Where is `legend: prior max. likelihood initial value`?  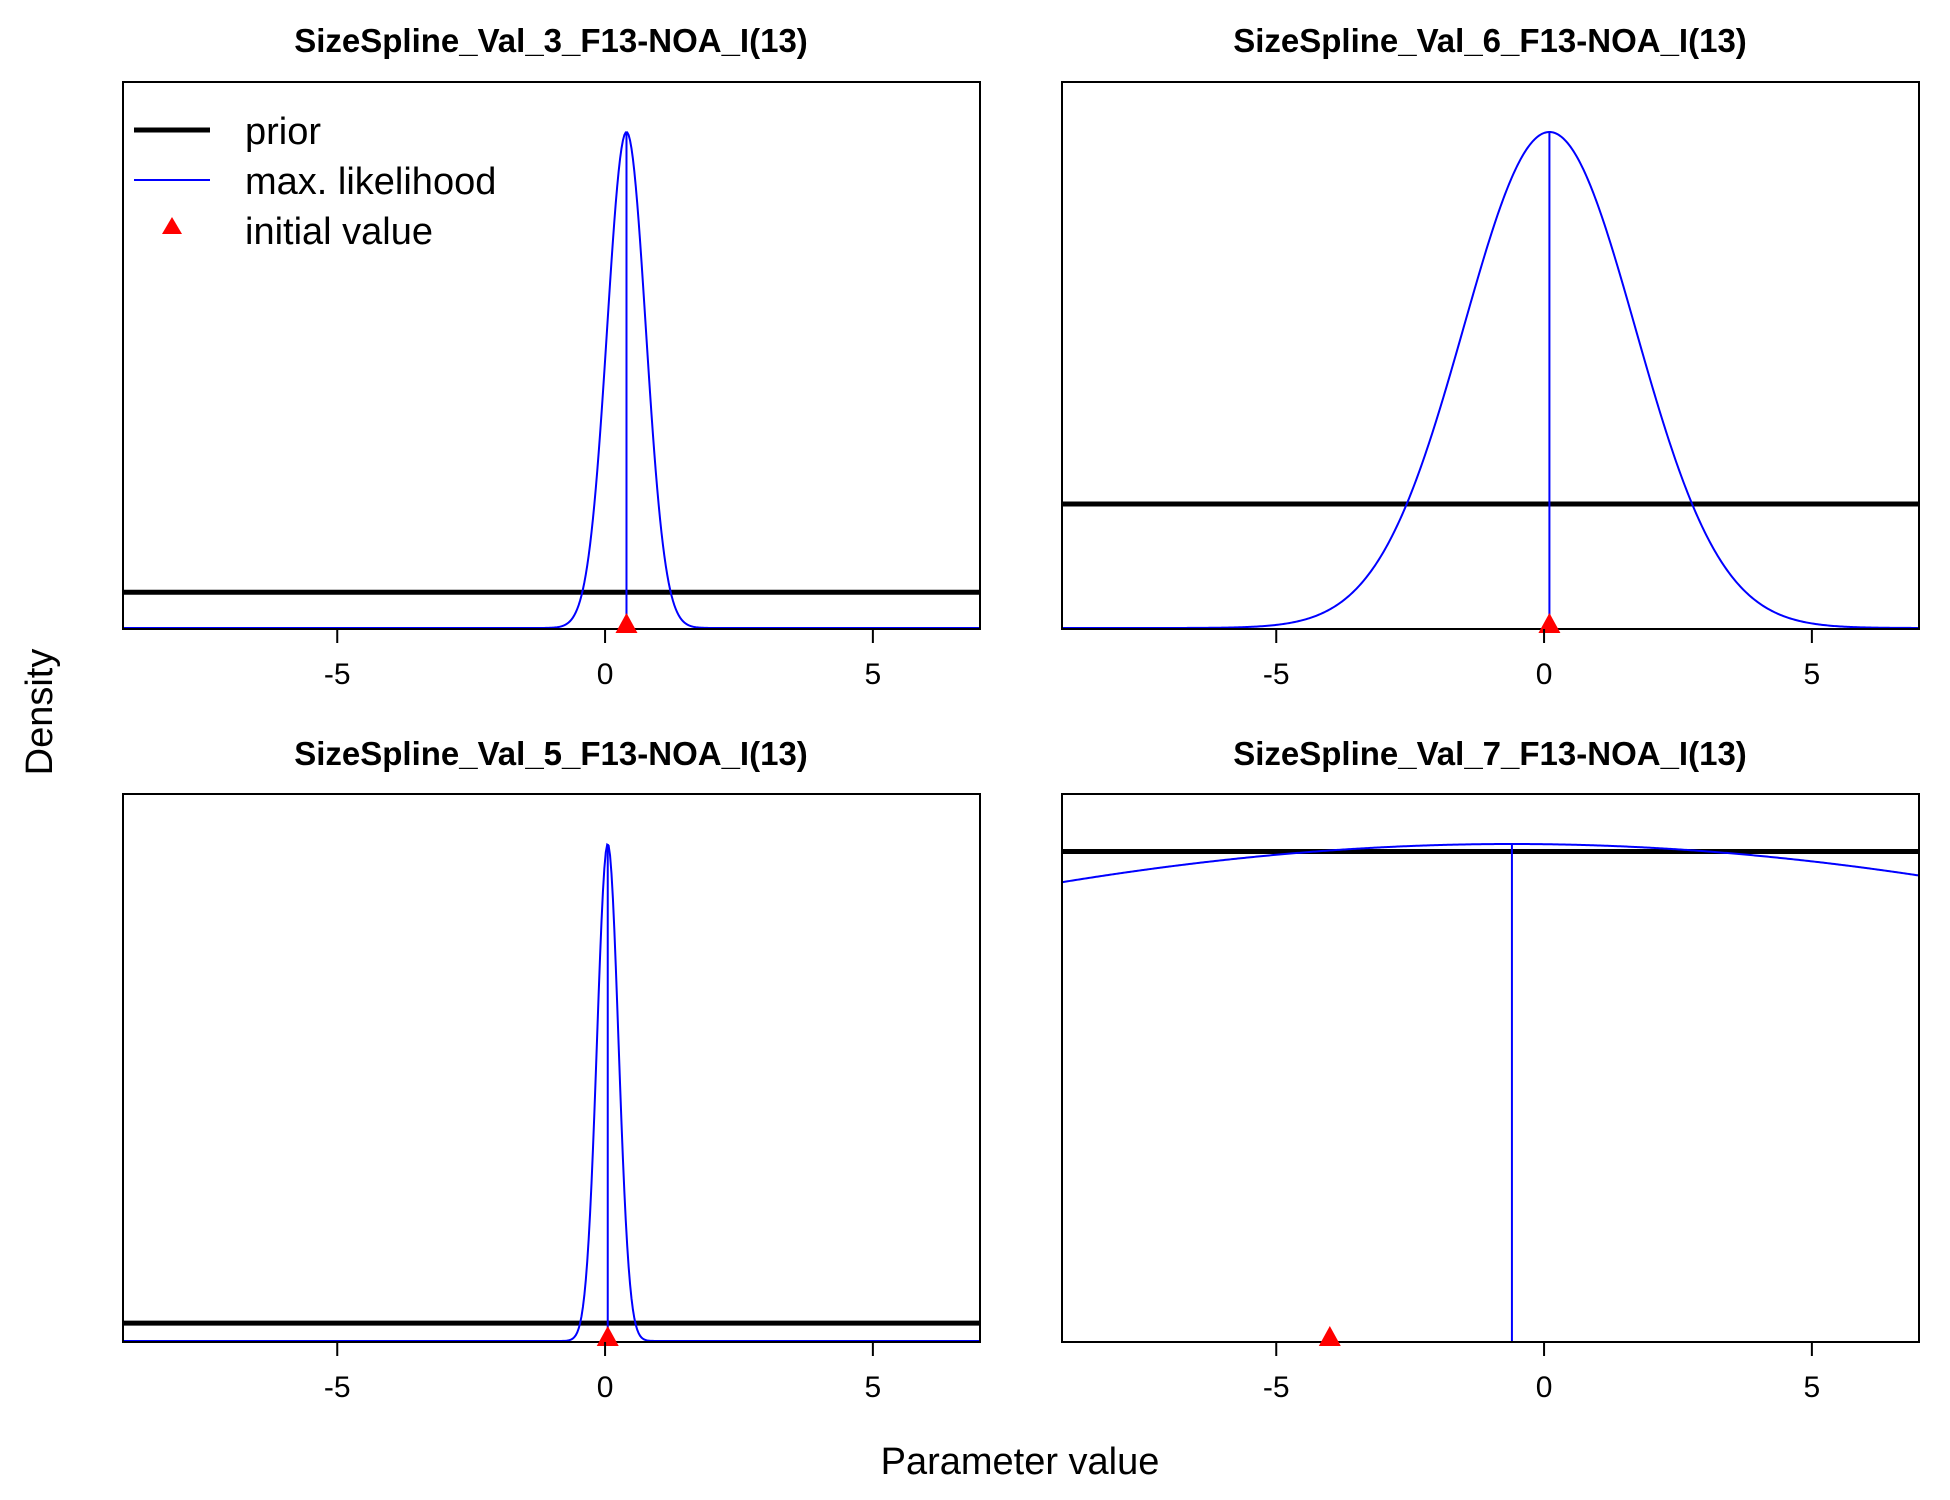
legend: prior max. likelihood initial value is located at coordinates (315, 182).